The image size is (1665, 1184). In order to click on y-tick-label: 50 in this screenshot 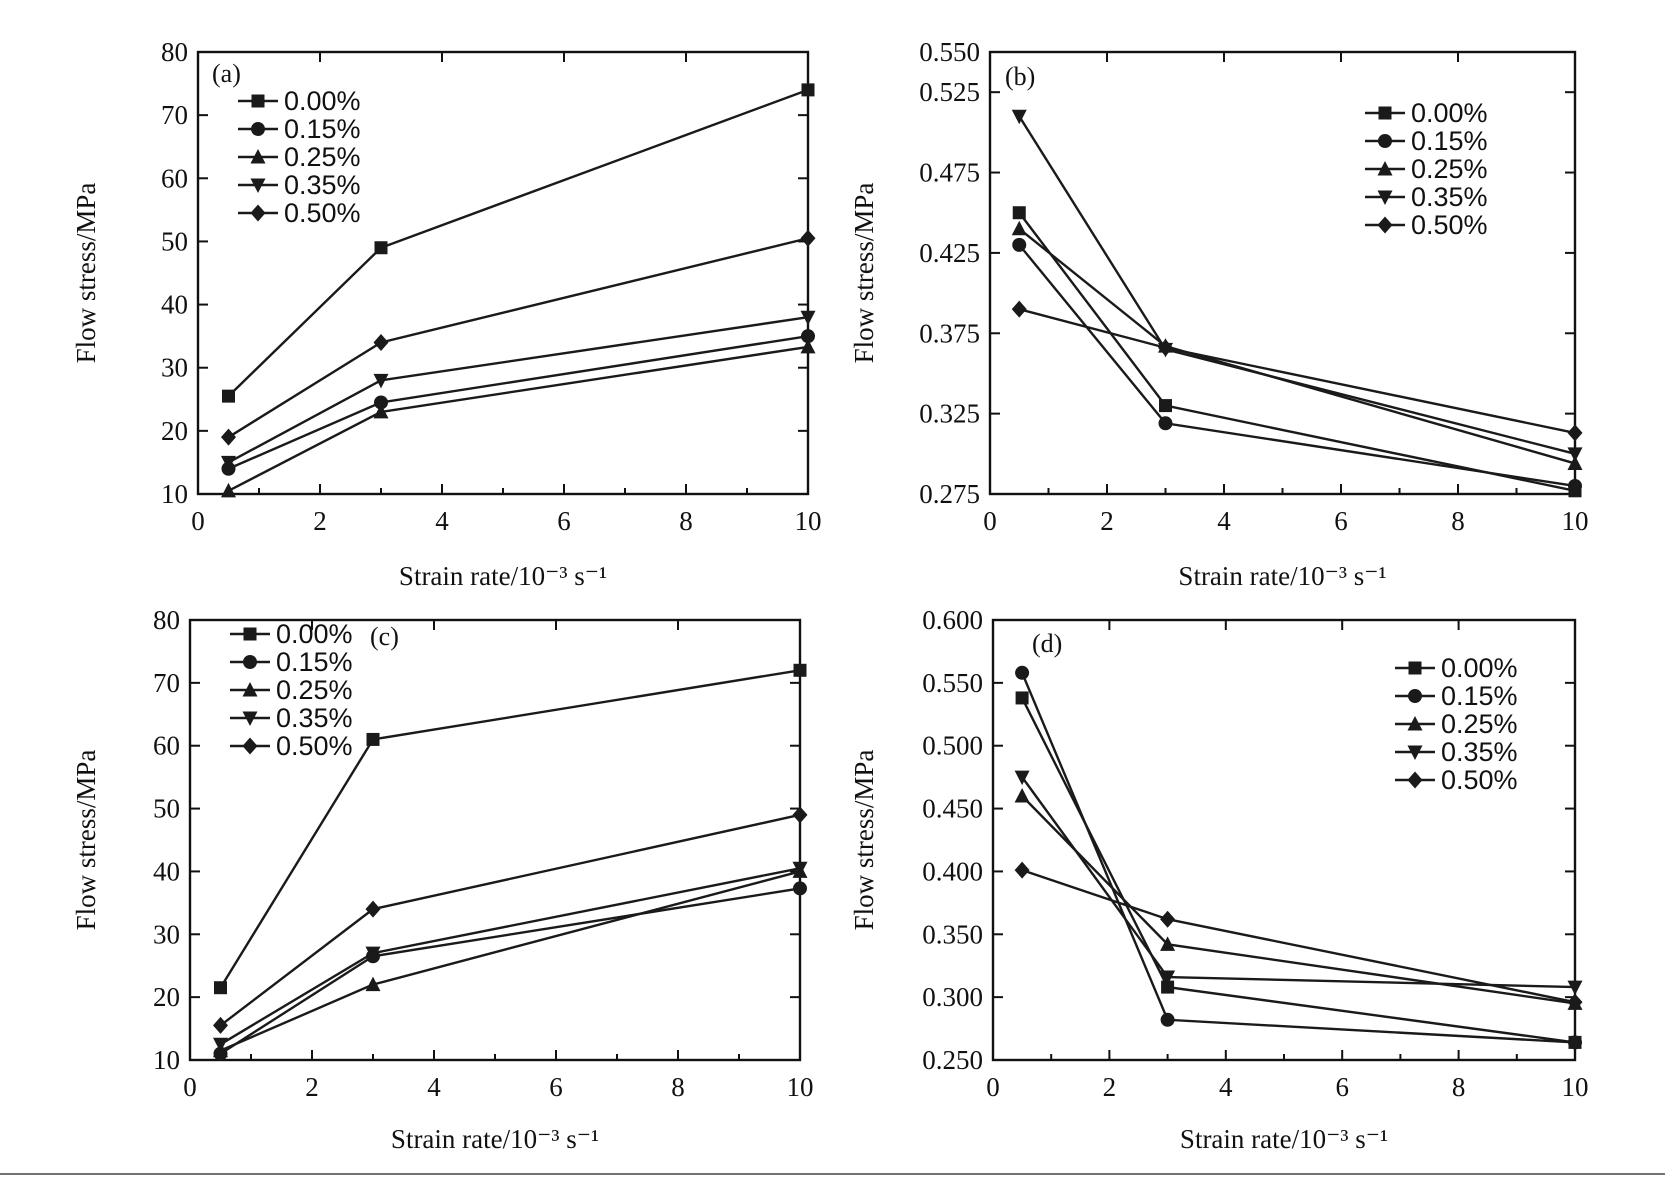, I will do `click(174, 241)`.